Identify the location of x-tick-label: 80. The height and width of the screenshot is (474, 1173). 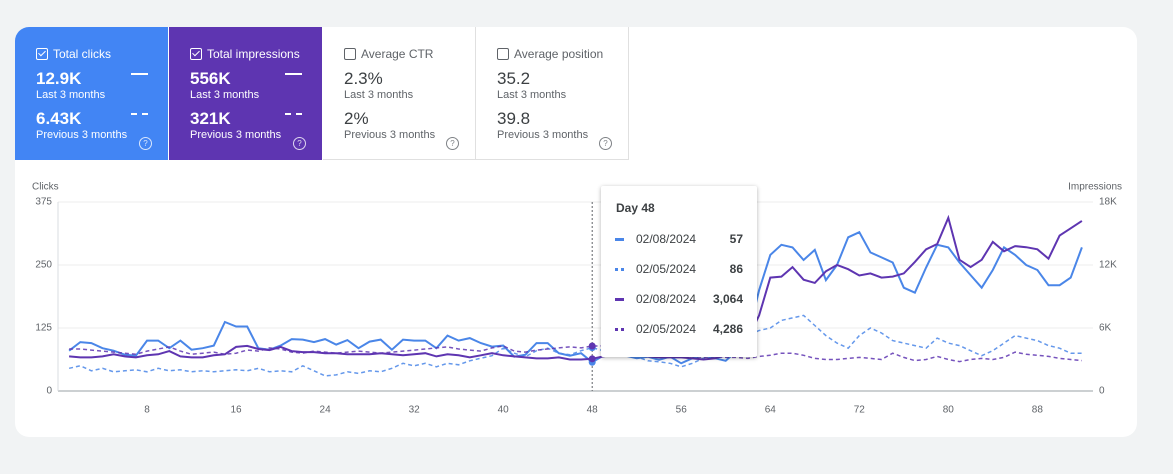
(949, 410).